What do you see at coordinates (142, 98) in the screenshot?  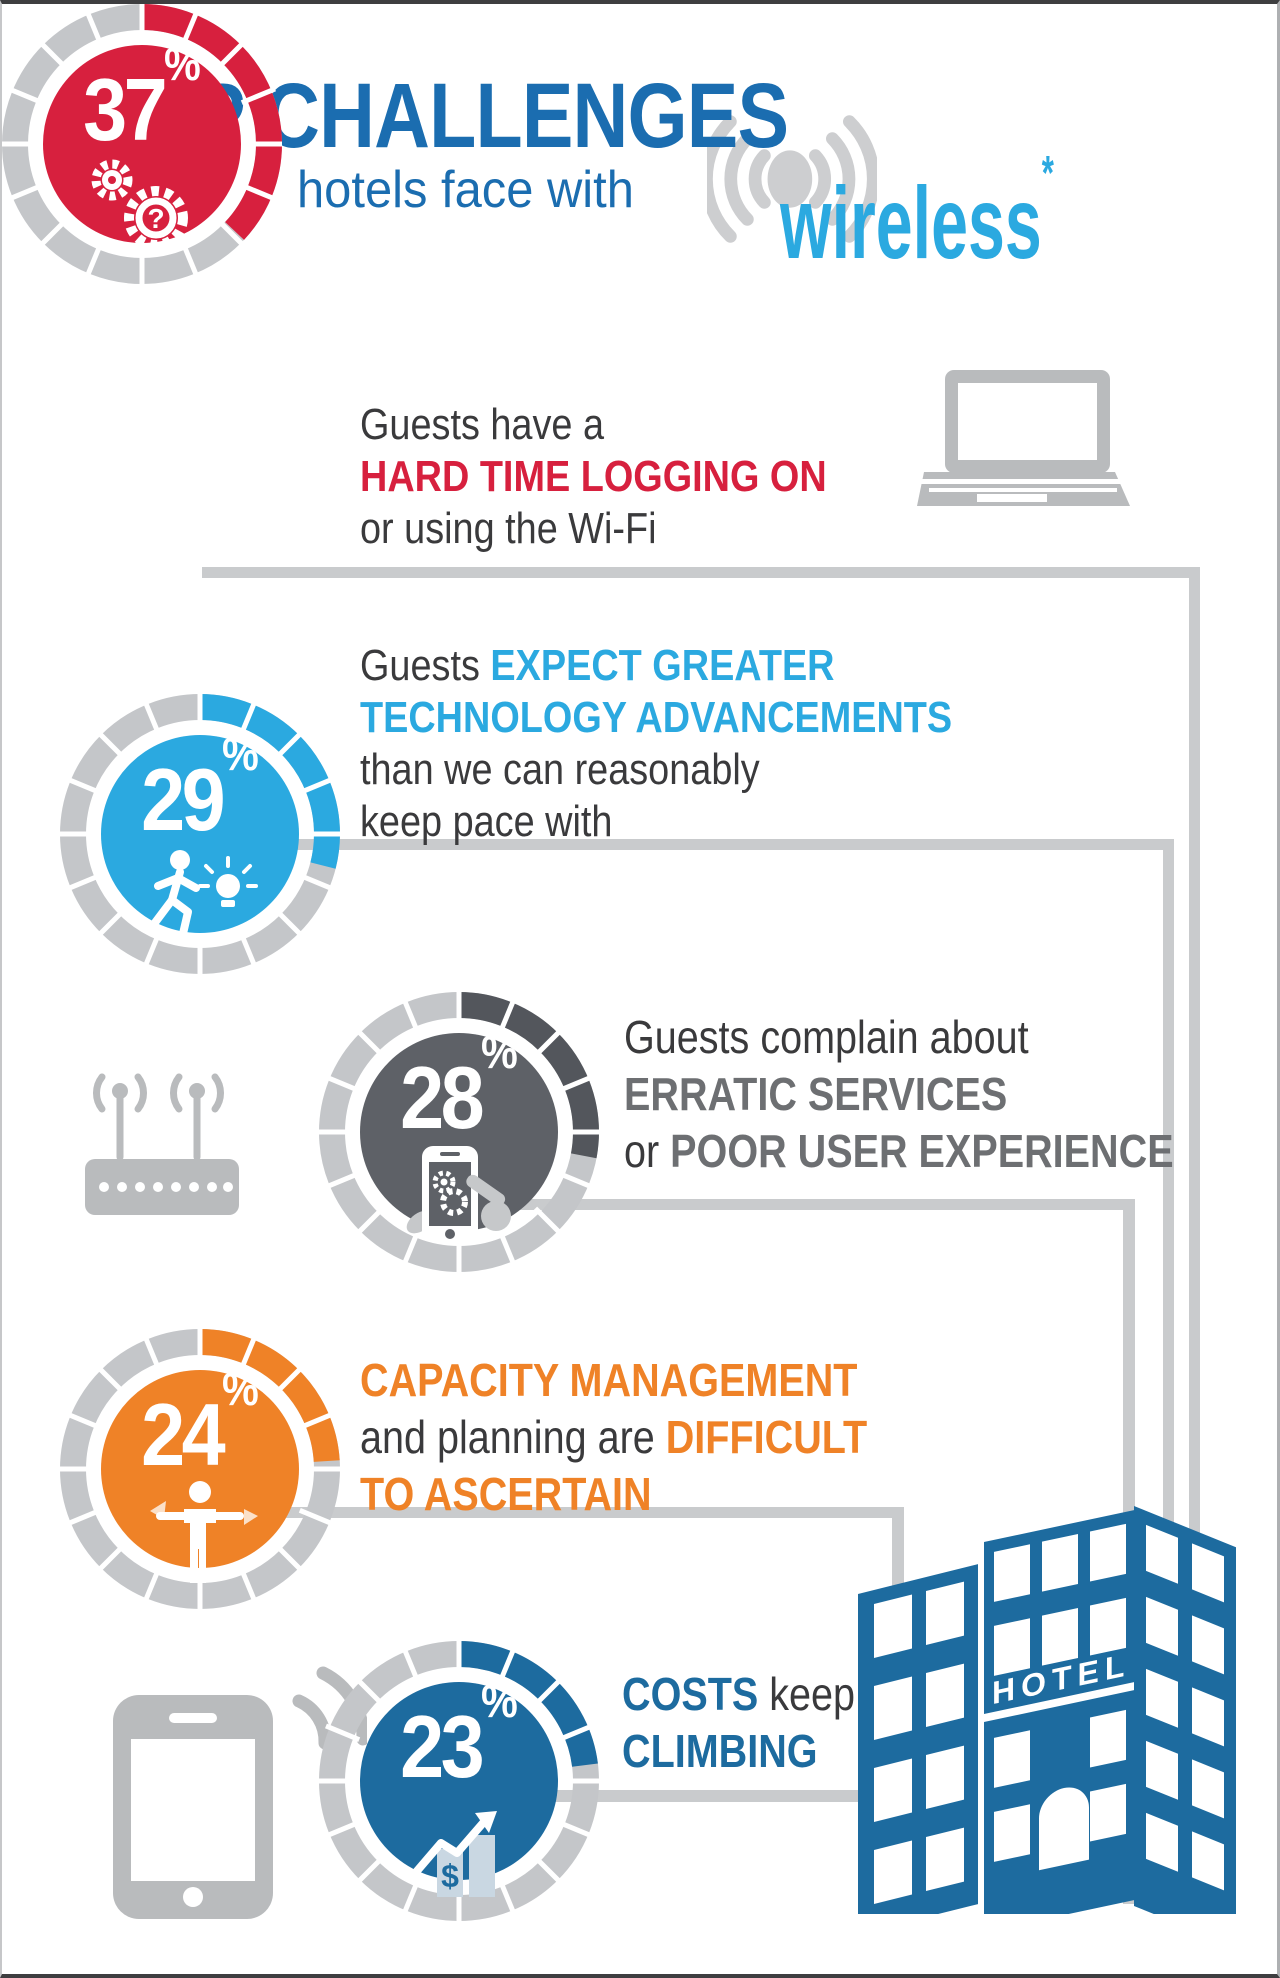 I see `percentage-label: 37%` at bounding box center [142, 98].